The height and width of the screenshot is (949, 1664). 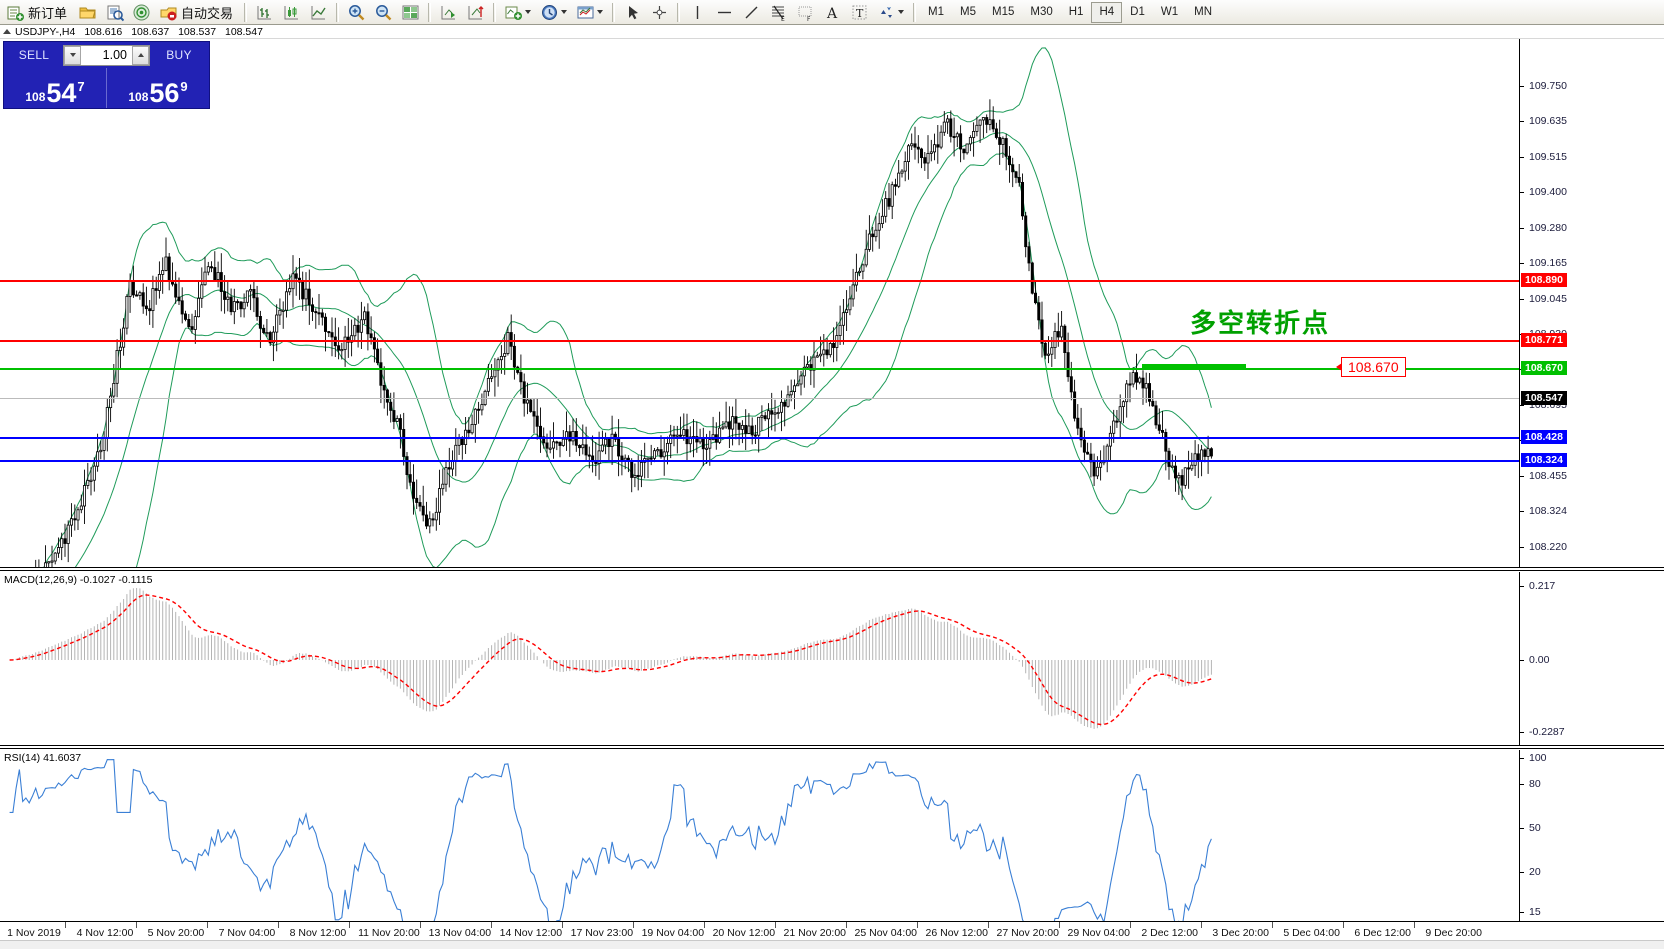 I want to click on price-tick: 109.635, so click(x=1543, y=121).